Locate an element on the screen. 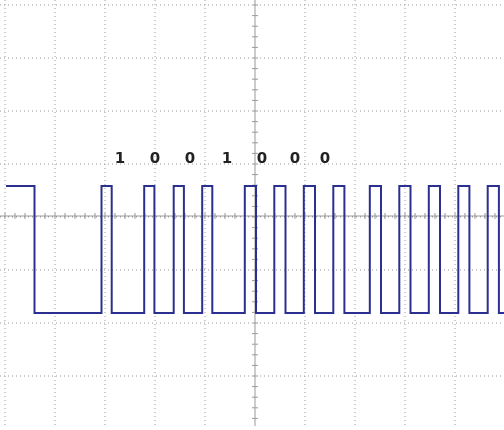 Image resolution: width=504 pixels, height=430 pixels. bit-label-1: 1 is located at coordinates (120, 158).